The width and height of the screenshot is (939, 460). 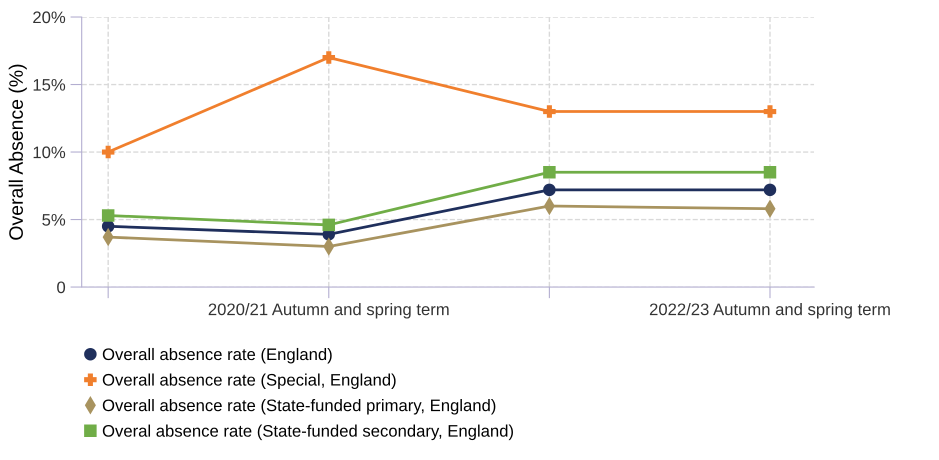 I want to click on legend-label: Overal absence rate (State-funded secondary, England), so click(x=307, y=432).